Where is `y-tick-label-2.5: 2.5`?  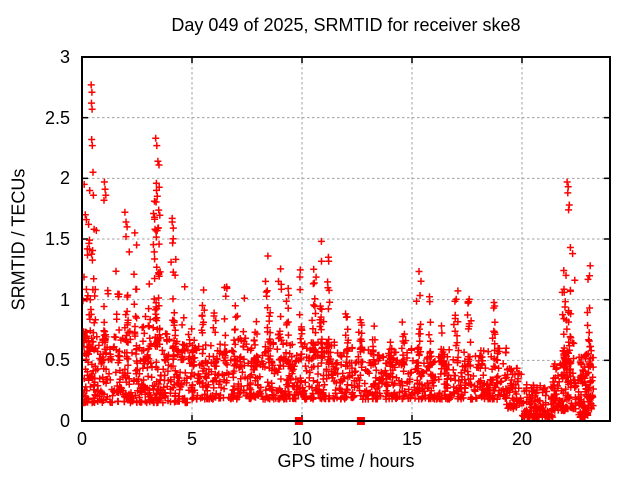 y-tick-label-2.5: 2.5 is located at coordinates (57, 117).